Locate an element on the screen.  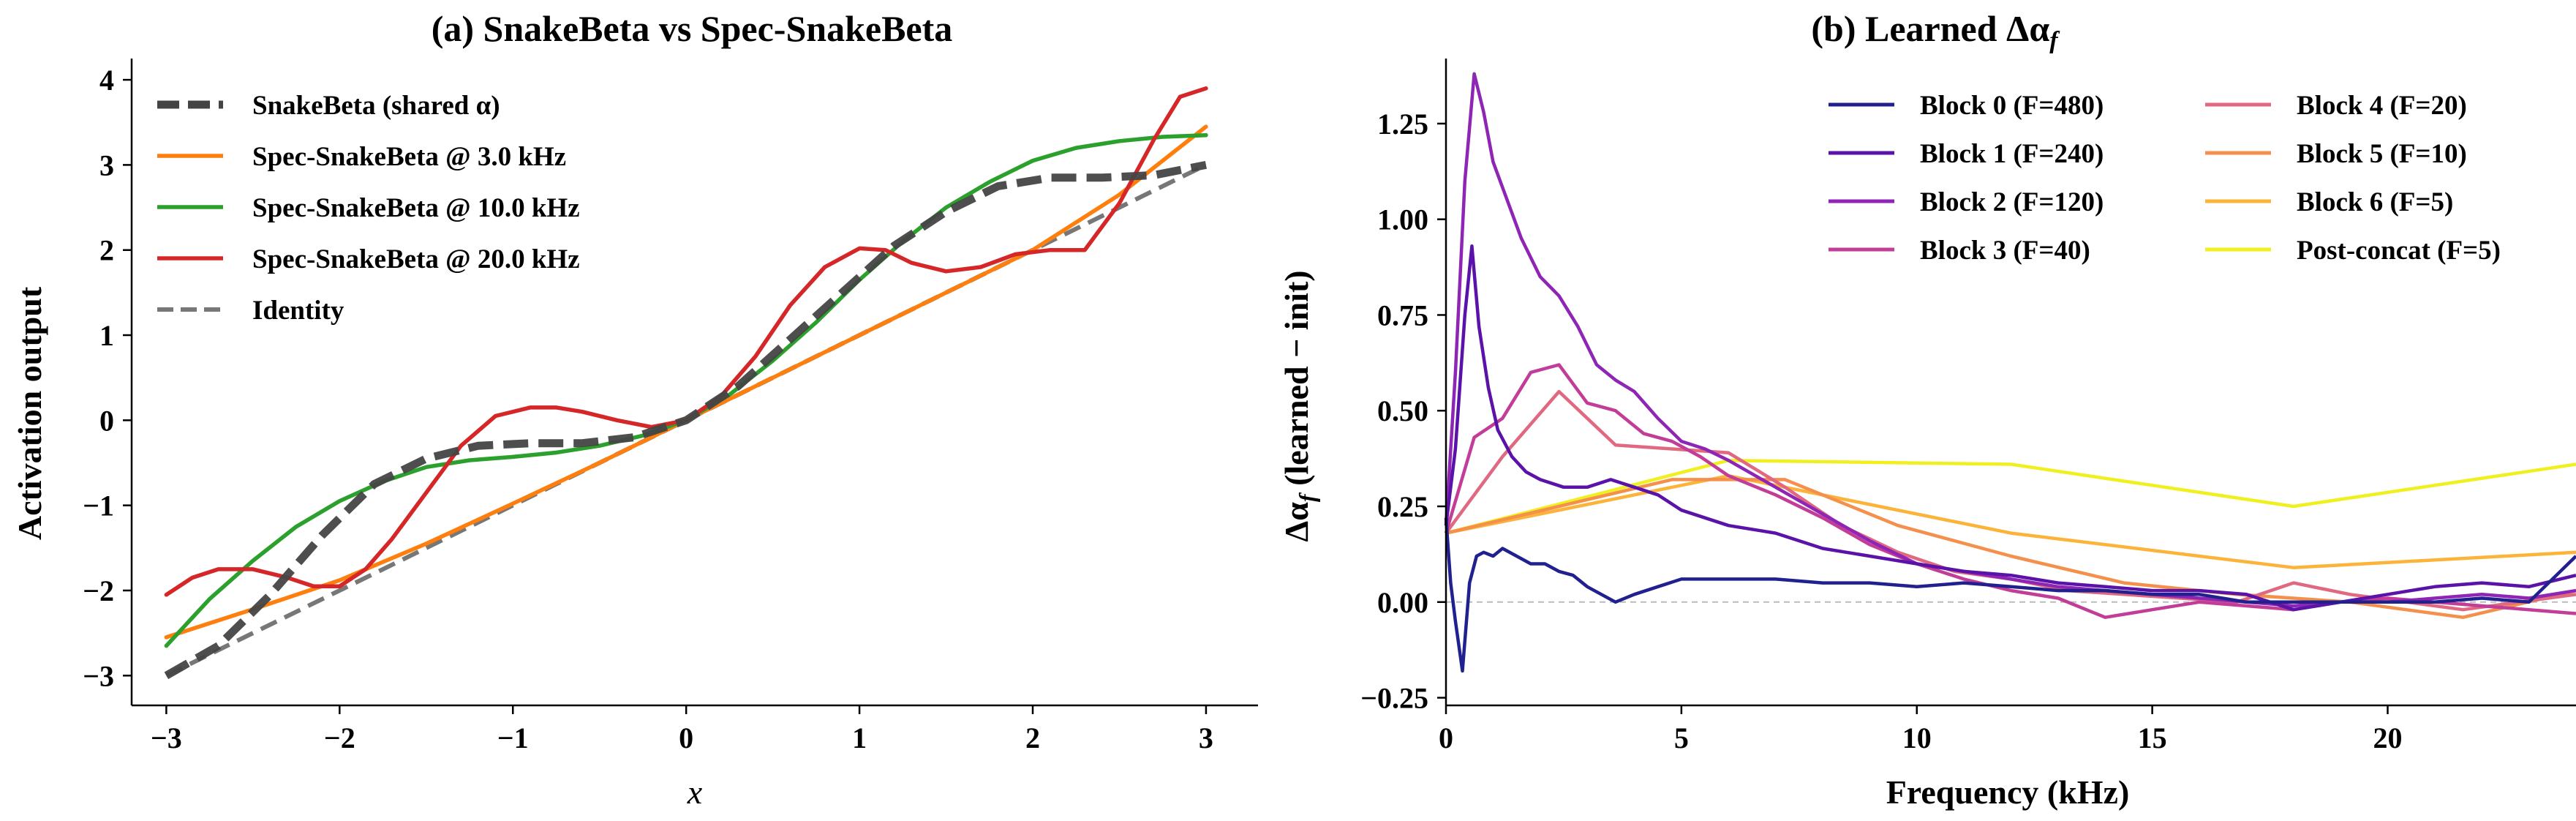
panel-a-x-tick-label: −2 is located at coordinates (339, 737).